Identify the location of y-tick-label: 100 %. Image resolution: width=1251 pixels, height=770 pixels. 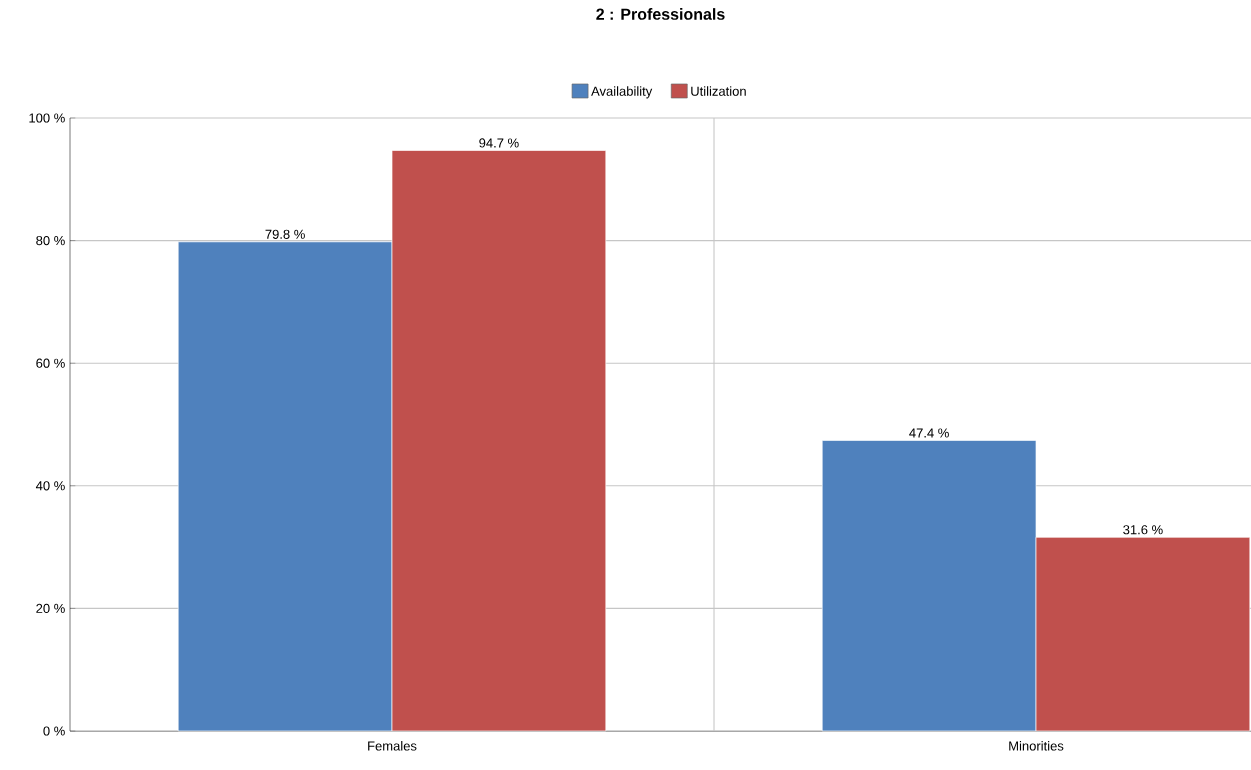
(47, 118).